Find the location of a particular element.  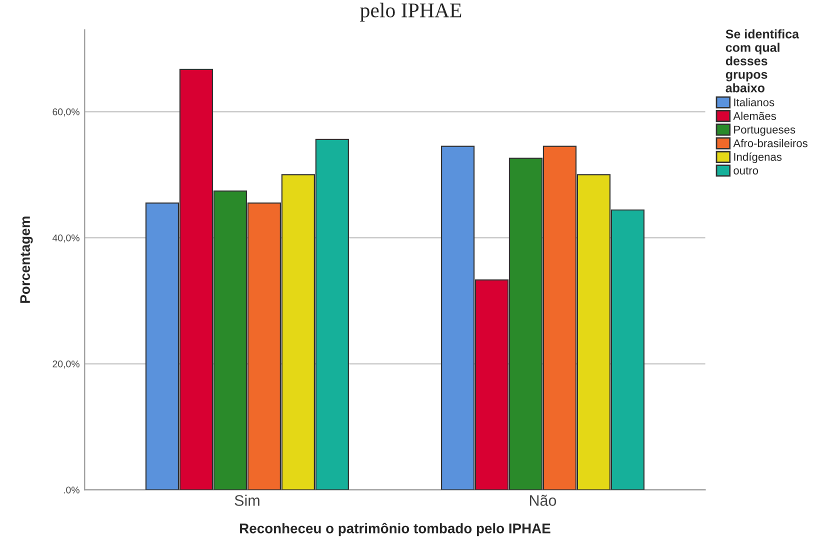

legend-label: Portugueses is located at coordinates (765, 131).